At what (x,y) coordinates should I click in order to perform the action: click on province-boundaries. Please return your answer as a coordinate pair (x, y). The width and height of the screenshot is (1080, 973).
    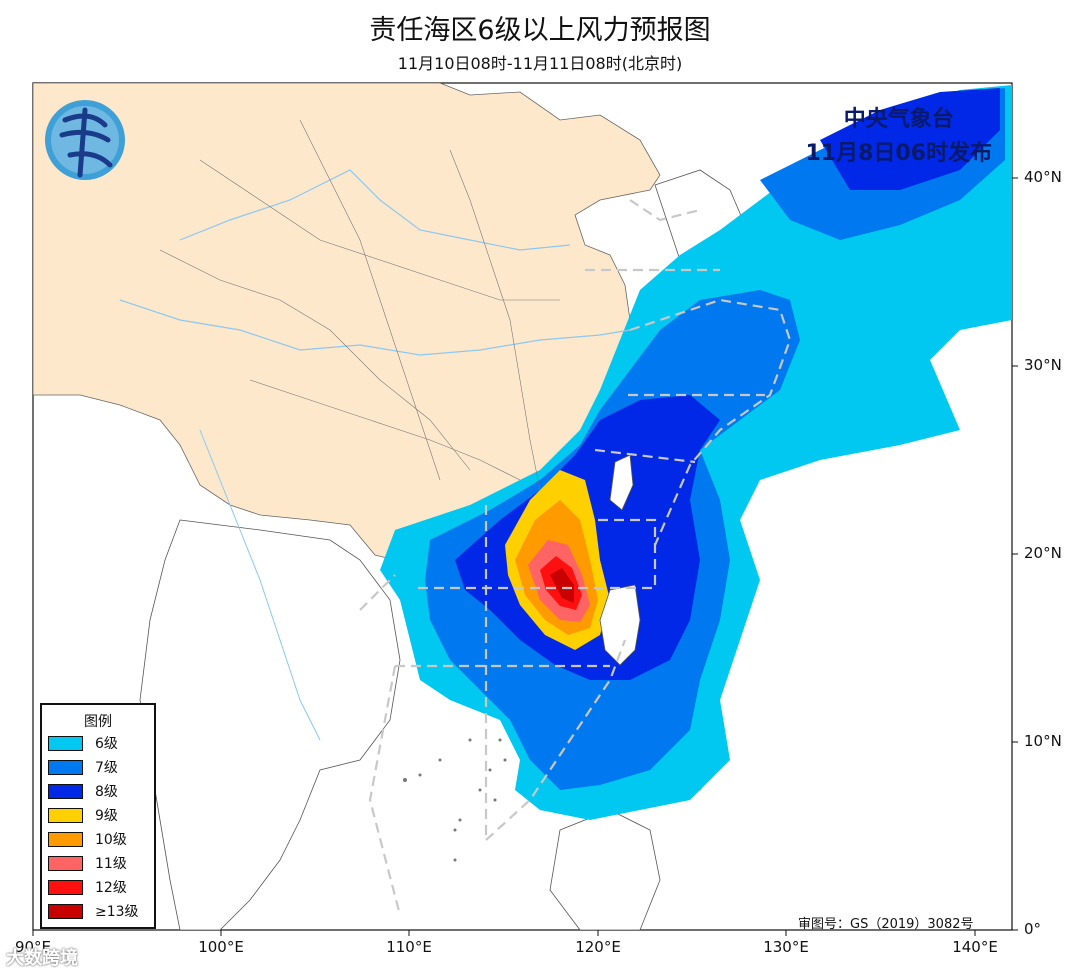
    Looking at the image, I should click on (359, 305).